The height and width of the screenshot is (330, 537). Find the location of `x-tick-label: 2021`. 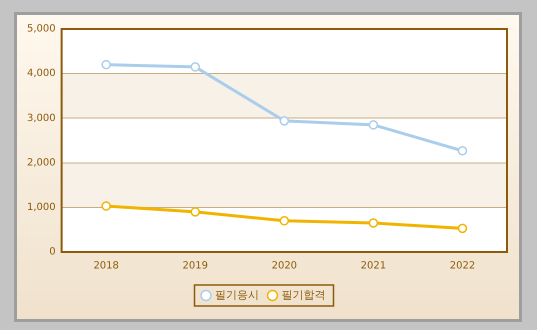

x-tick-label: 2021 is located at coordinates (373, 266).